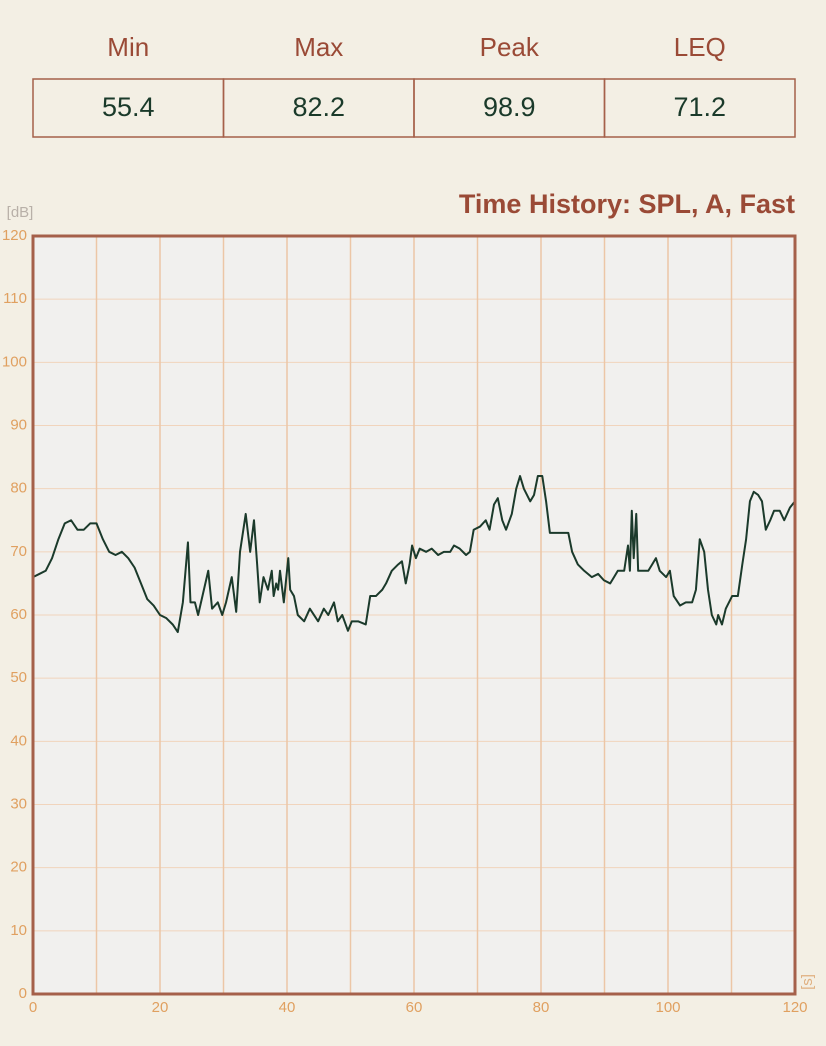 The height and width of the screenshot is (1046, 826). What do you see at coordinates (287, 1007) in the screenshot?
I see `x-tick-label: 40` at bounding box center [287, 1007].